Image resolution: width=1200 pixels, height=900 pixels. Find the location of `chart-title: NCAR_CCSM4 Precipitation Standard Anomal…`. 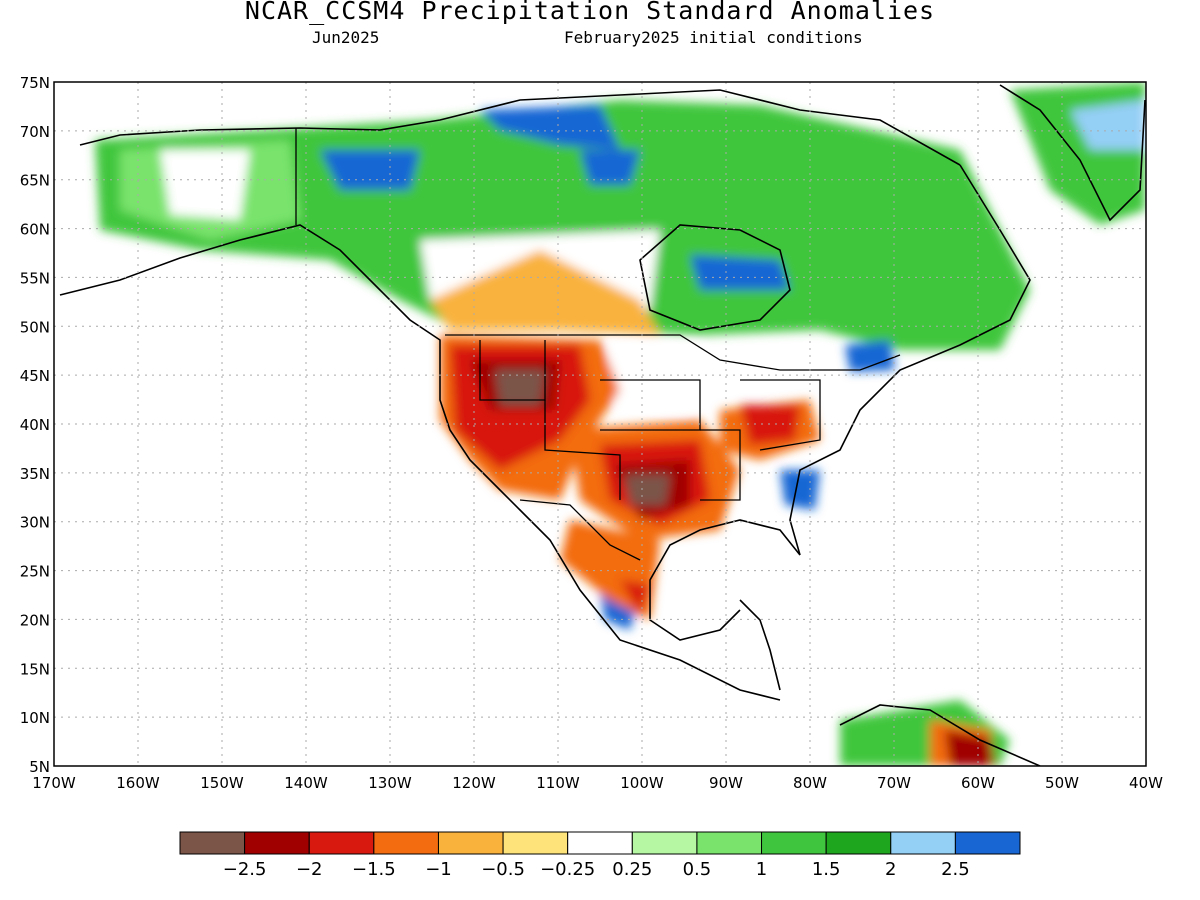

chart-title: NCAR_CCSM4 Precipitation Standard Anomal… is located at coordinates (590, 12).